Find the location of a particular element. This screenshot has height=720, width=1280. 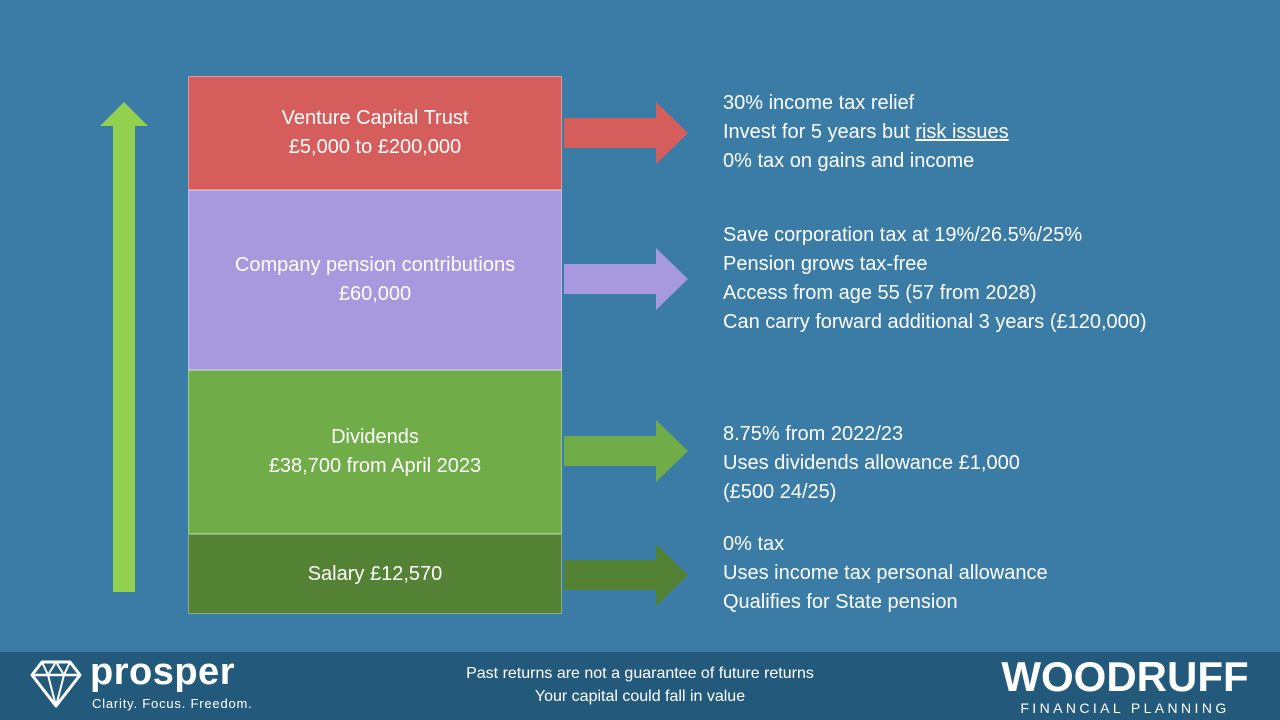

up-arrow-icon is located at coordinates (124, 347).